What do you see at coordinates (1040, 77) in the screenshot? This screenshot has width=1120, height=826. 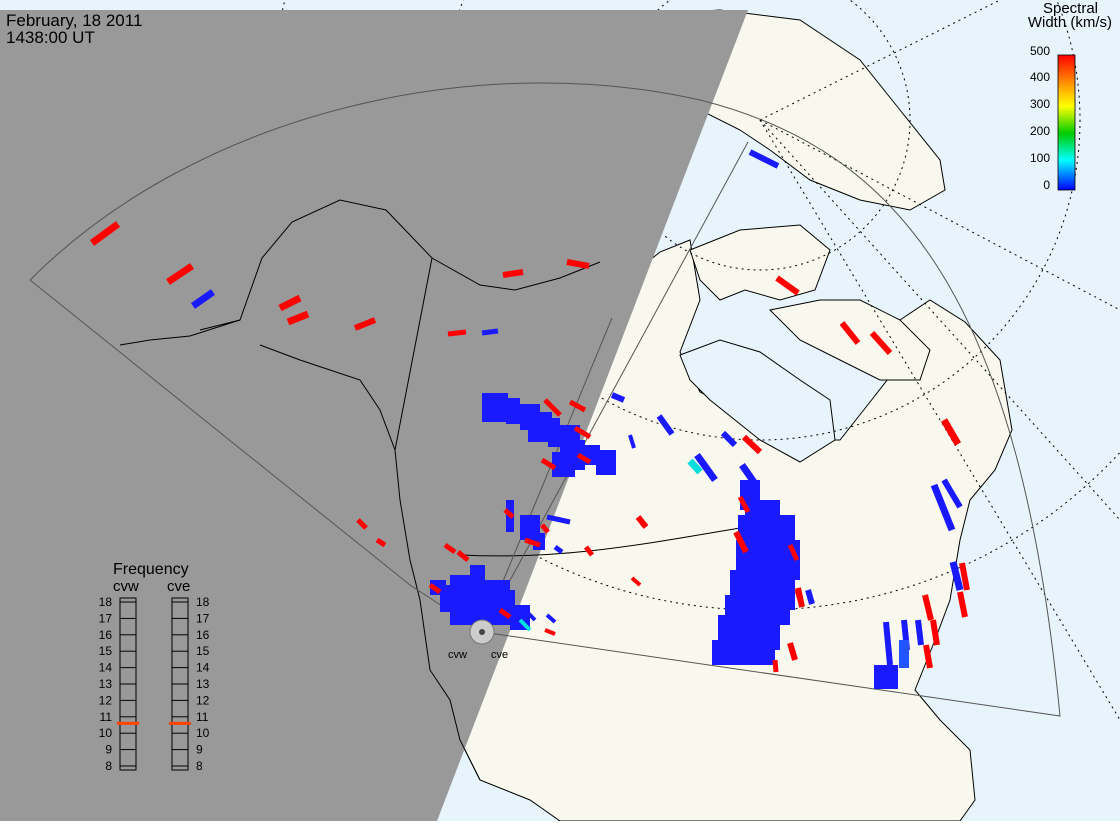 I see `colorbar-tick-label: 400` at bounding box center [1040, 77].